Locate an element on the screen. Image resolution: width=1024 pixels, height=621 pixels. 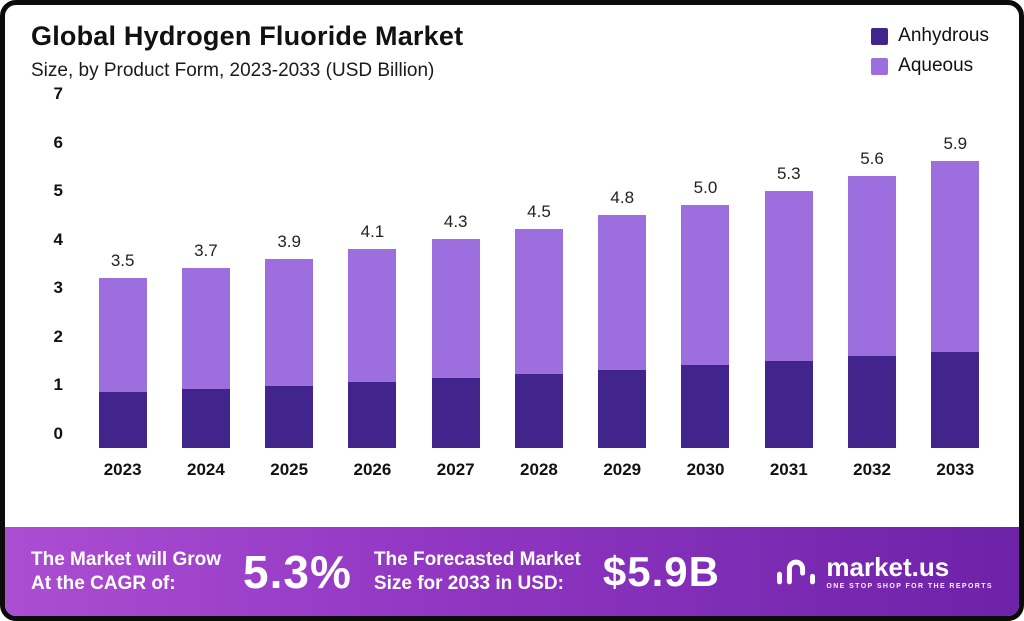
legend-swatch-aqueous-icon is located at coordinates (880, 66).